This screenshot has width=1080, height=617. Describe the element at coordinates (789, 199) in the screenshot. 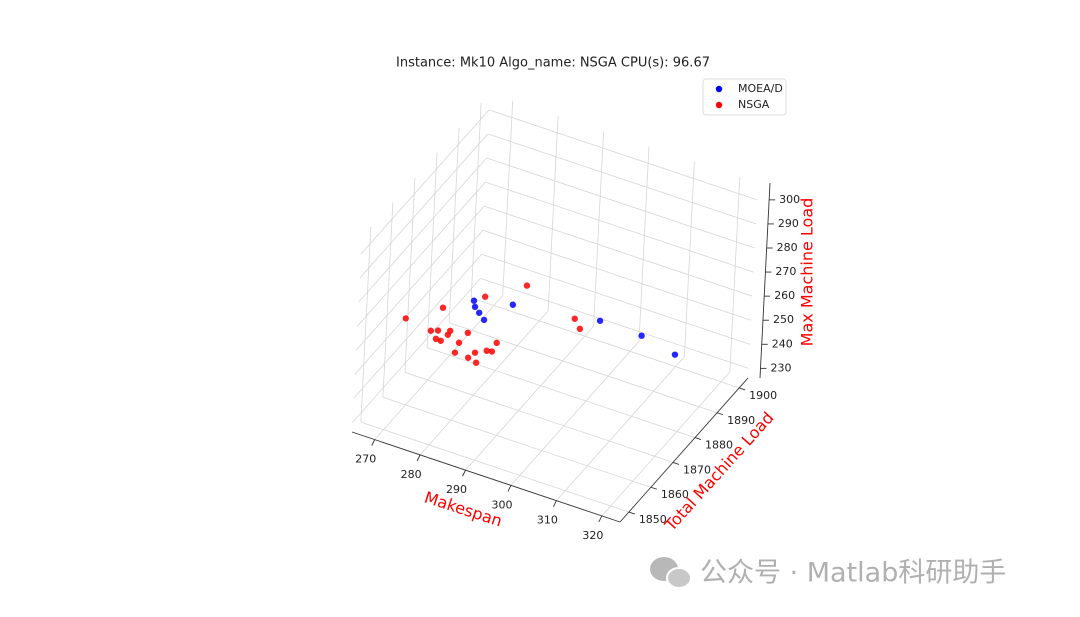

I see `z-tick-label: 300` at that location.